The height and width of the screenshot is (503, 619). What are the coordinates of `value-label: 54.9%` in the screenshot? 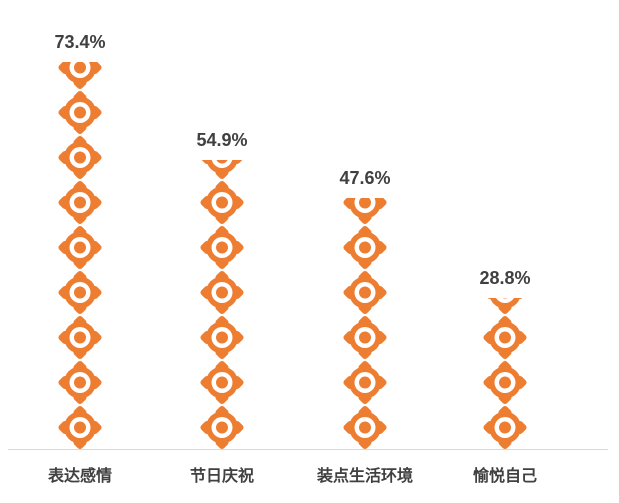 It's located at (222, 140).